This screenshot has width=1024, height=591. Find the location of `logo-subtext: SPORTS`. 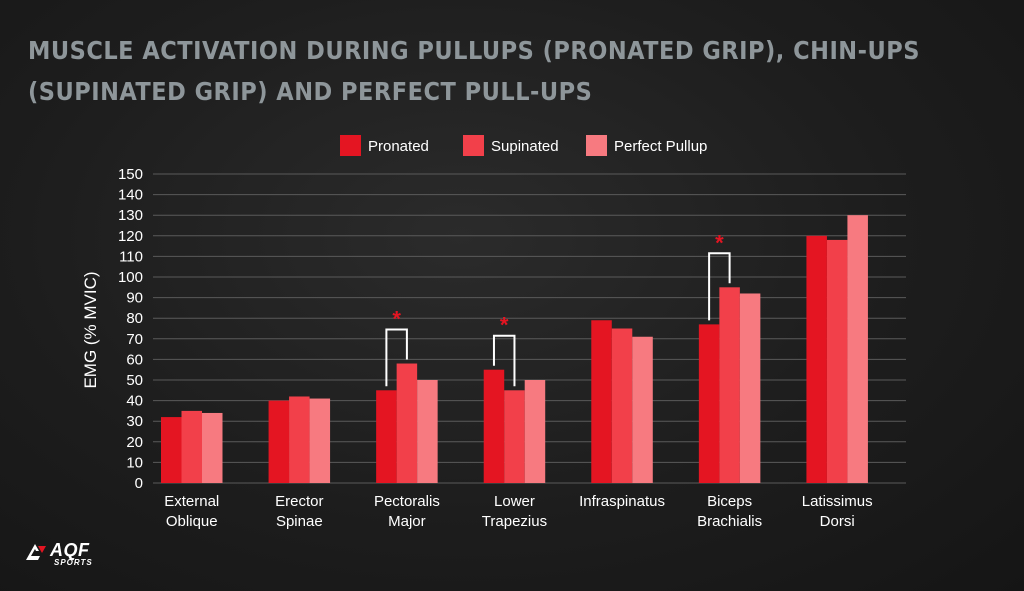

logo-subtext: SPORTS is located at coordinates (73, 562).